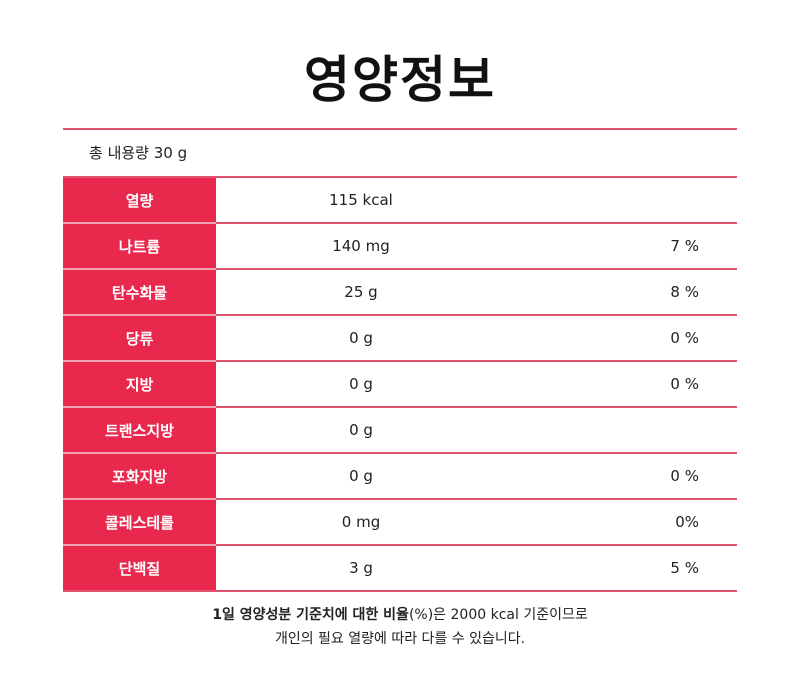  Describe the element at coordinates (139, 292) in the screenshot. I see `nutrient-label: 탄수화물` at that location.